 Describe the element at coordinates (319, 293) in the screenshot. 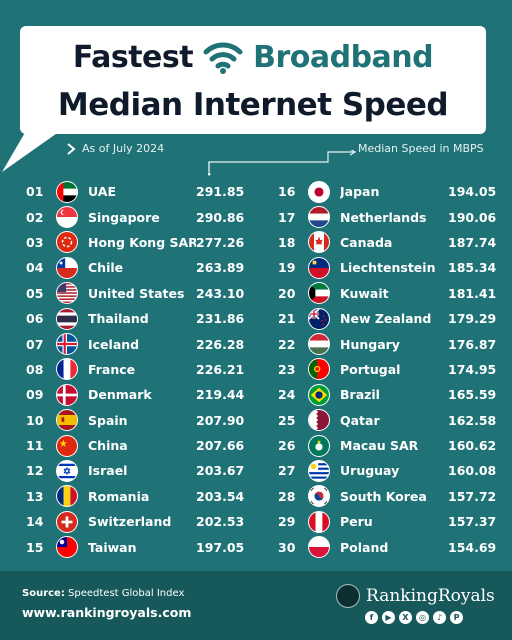

I see `kuwait-flag` at that location.